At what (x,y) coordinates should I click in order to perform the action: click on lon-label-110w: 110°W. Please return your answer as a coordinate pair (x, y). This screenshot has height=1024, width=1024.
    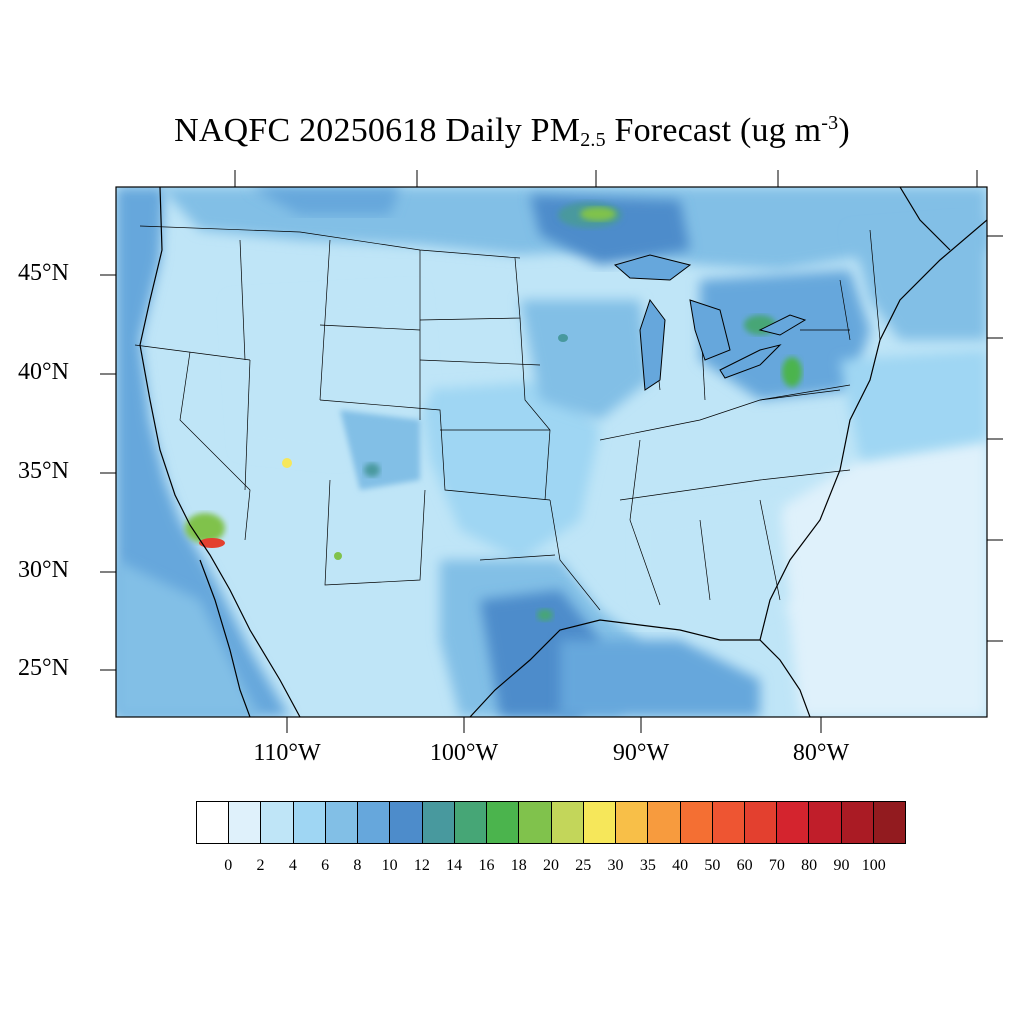
    Looking at the image, I should click on (287, 753).